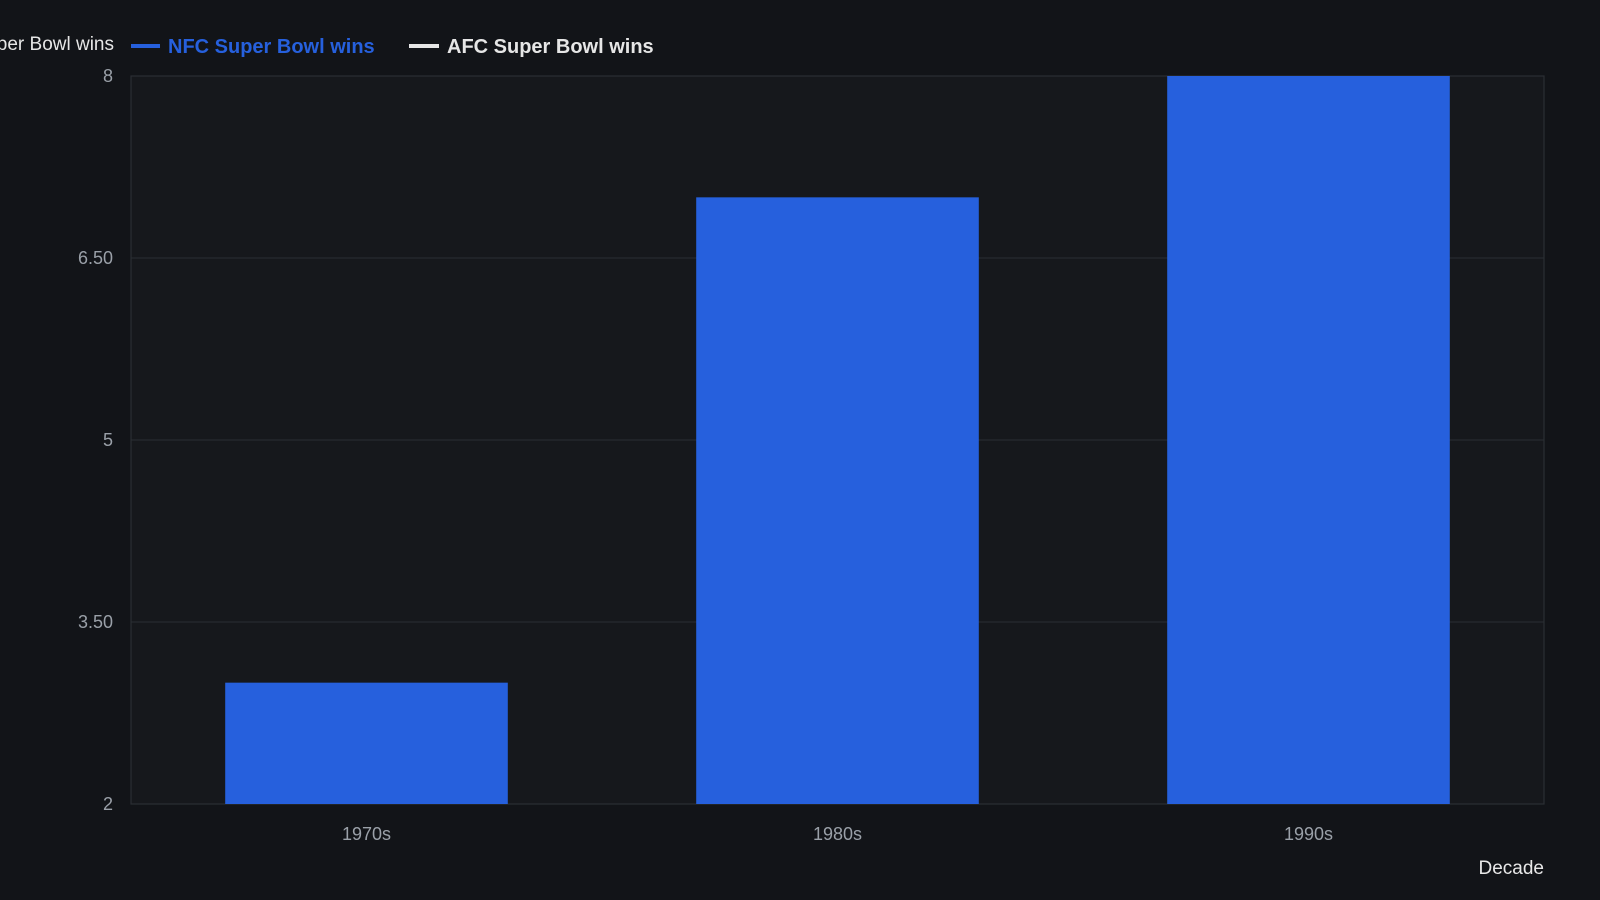  What do you see at coordinates (57, 44) in the screenshot?
I see `legend-item-cut-label: per Bowl wins` at bounding box center [57, 44].